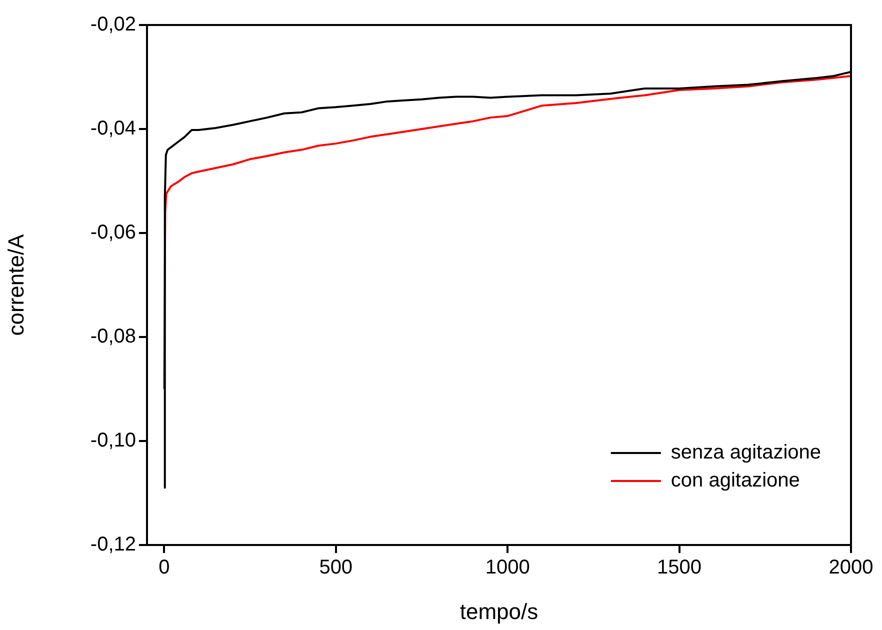 The width and height of the screenshot is (882, 630). What do you see at coordinates (745, 453) in the screenshot?
I see `legend-label: senza agitazione` at bounding box center [745, 453].